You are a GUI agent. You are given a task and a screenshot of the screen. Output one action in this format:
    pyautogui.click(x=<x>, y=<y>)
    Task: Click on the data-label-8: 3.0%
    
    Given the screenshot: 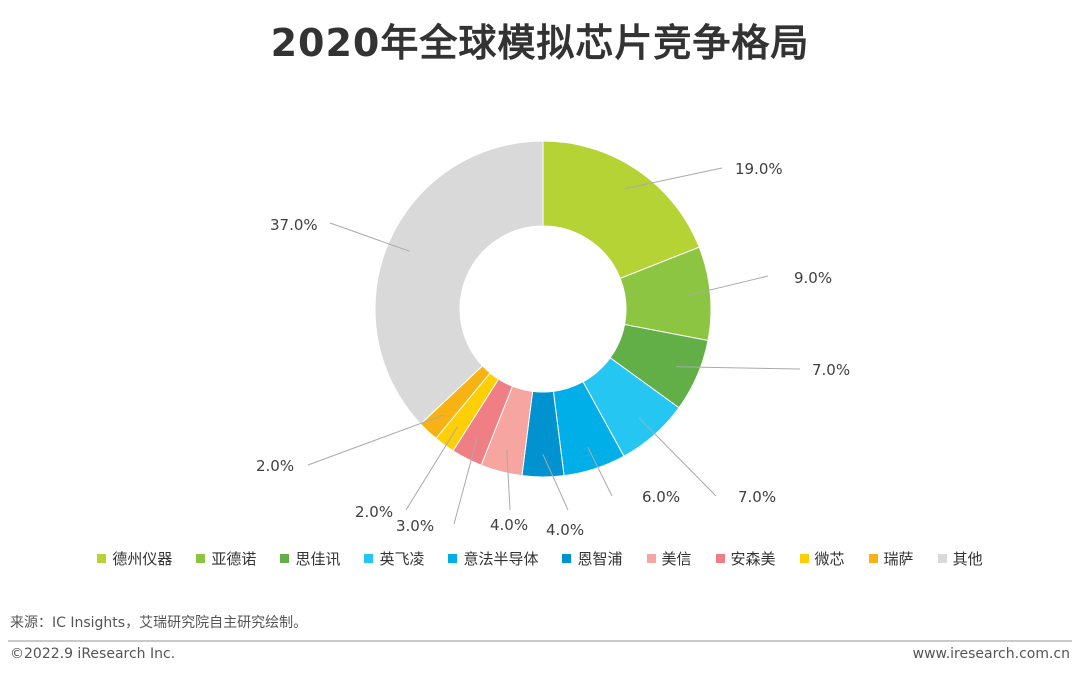 What is the action you would take?
    pyautogui.click(x=415, y=526)
    